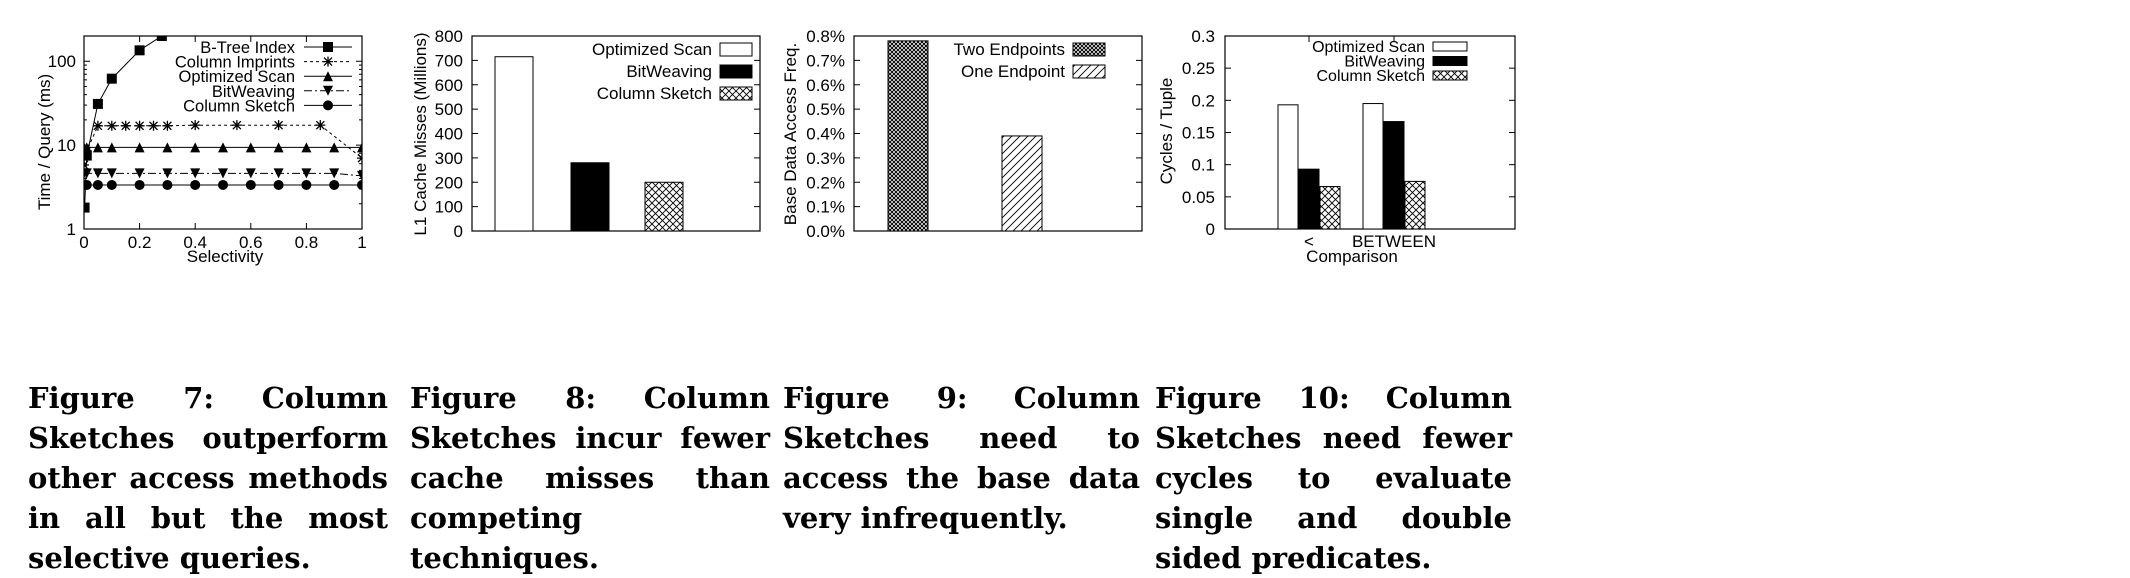  I want to click on figure-7-caption-label: Figure 7:, so click(121, 398).